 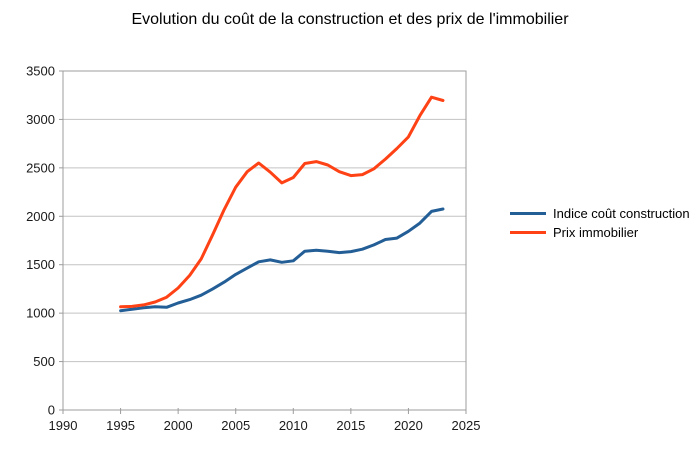 What do you see at coordinates (293, 425) in the screenshot?
I see `x-tick-label: 2010` at bounding box center [293, 425].